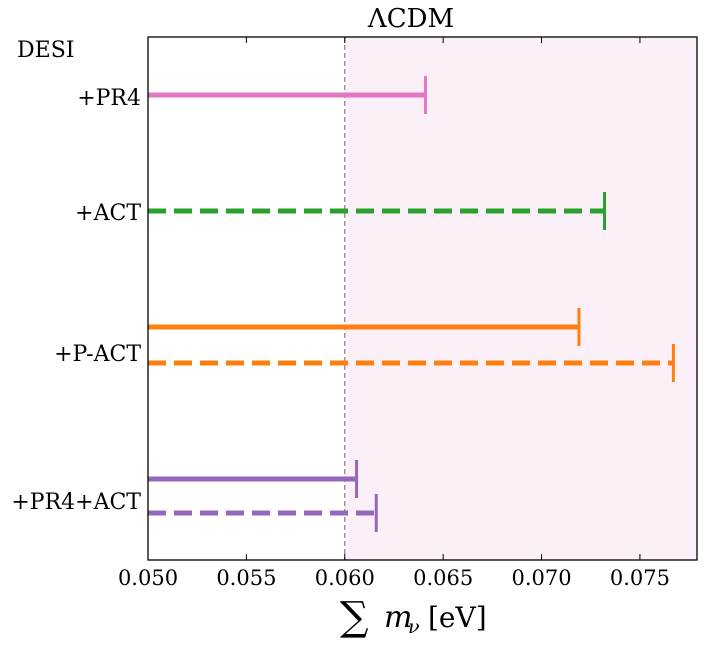 The width and height of the screenshot is (709, 645). I want to click on subscript-nu: ν, so click(414, 627).